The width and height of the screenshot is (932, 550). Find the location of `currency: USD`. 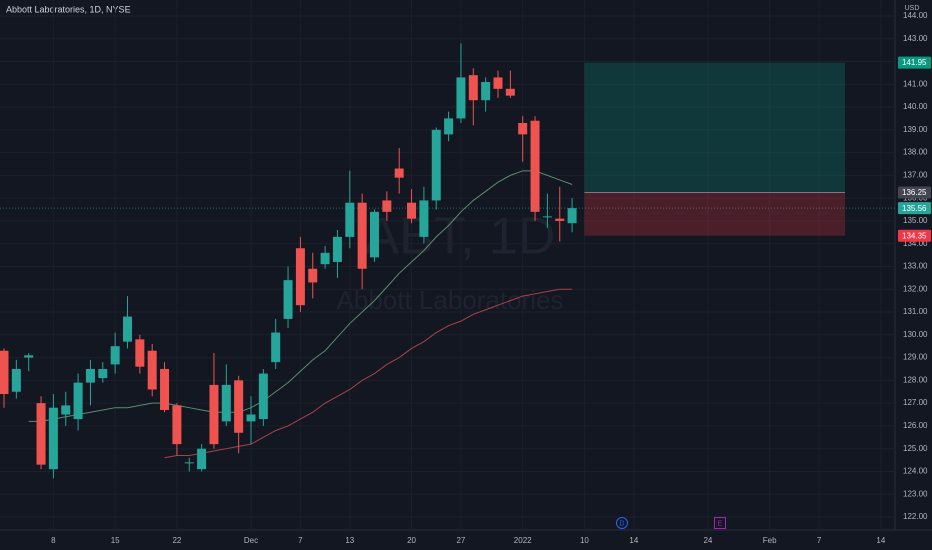

currency: USD is located at coordinates (912, 8).